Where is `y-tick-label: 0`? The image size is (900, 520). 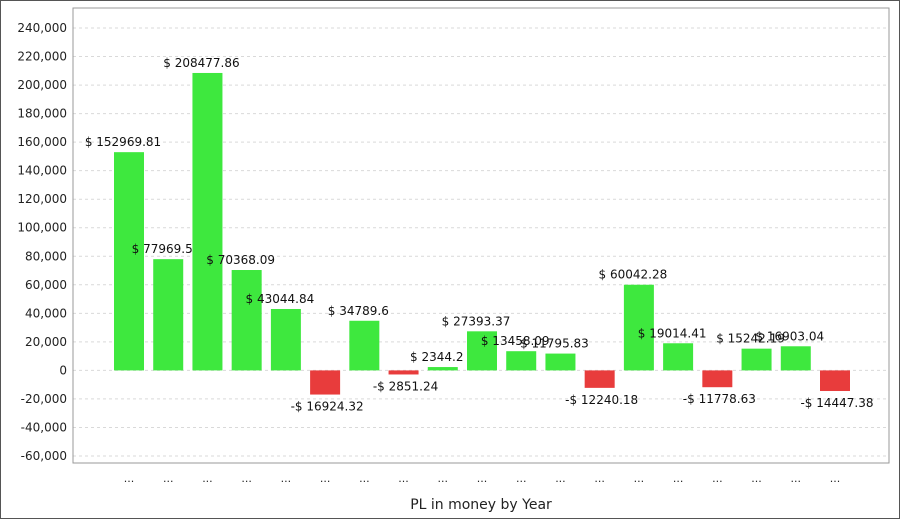
y-tick-label: 0 is located at coordinates (63, 370).